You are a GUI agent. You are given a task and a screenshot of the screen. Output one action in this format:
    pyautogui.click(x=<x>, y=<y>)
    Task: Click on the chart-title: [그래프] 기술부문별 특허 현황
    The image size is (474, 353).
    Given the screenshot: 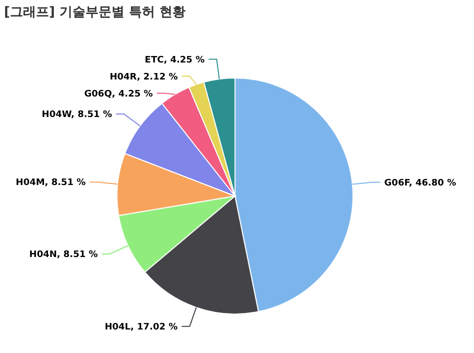 What is the action you would take?
    pyautogui.click(x=95, y=12)
    